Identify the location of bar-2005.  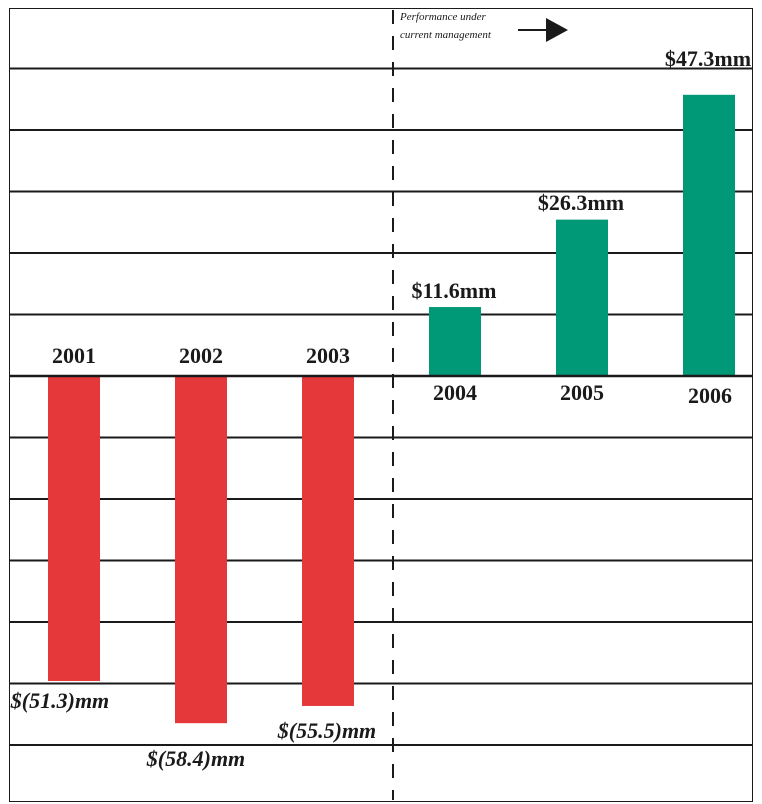
(582, 297).